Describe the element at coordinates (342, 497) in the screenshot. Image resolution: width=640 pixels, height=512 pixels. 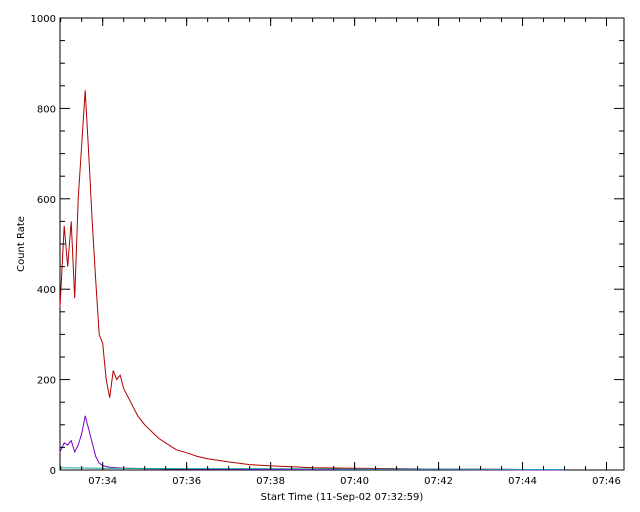
I see `x-axis-label: Start Time (11-Sep-02 07:32:59)` at that location.